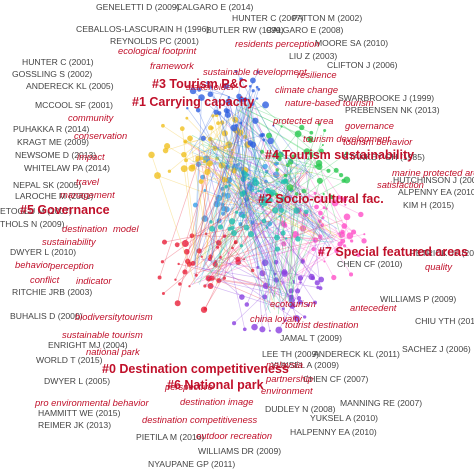 The width and height of the screenshot is (474, 474). I want to click on author-label: DUDLEY N (2008), so click(300, 409).